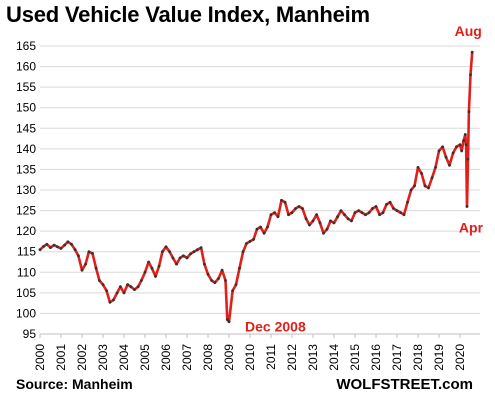 This screenshot has height=404, width=495. What do you see at coordinates (26, 67) in the screenshot?
I see `y-tick-label: 160` at bounding box center [26, 67].